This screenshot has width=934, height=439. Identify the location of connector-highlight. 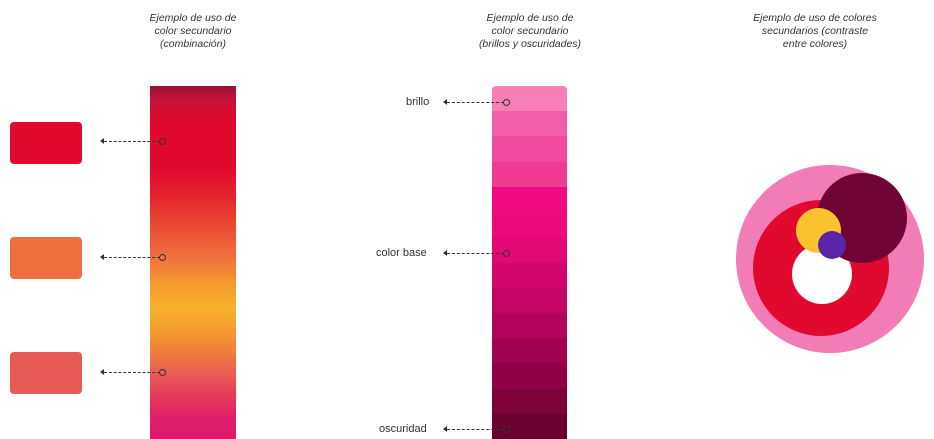
(476, 103).